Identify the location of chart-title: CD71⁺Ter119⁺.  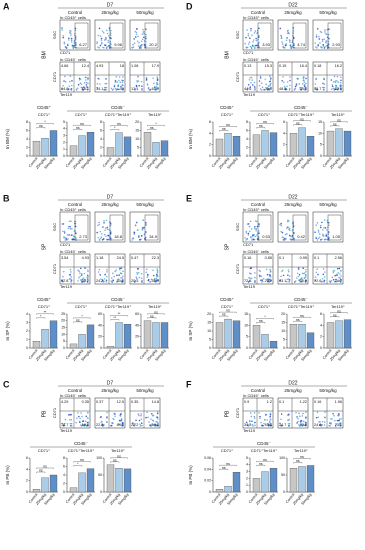
(301, 306).